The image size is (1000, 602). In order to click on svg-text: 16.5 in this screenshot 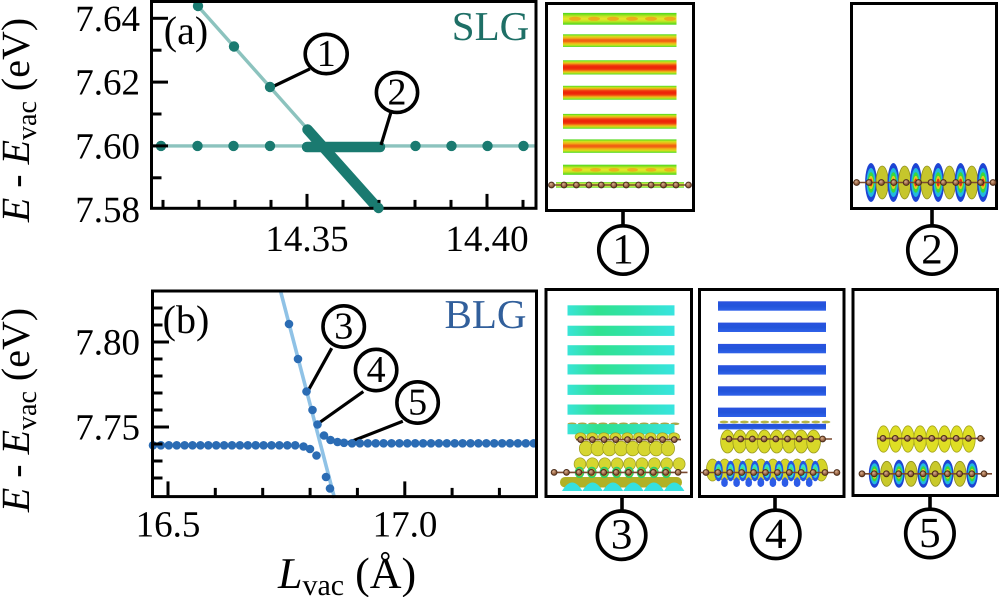, I will do `click(168, 525)`.